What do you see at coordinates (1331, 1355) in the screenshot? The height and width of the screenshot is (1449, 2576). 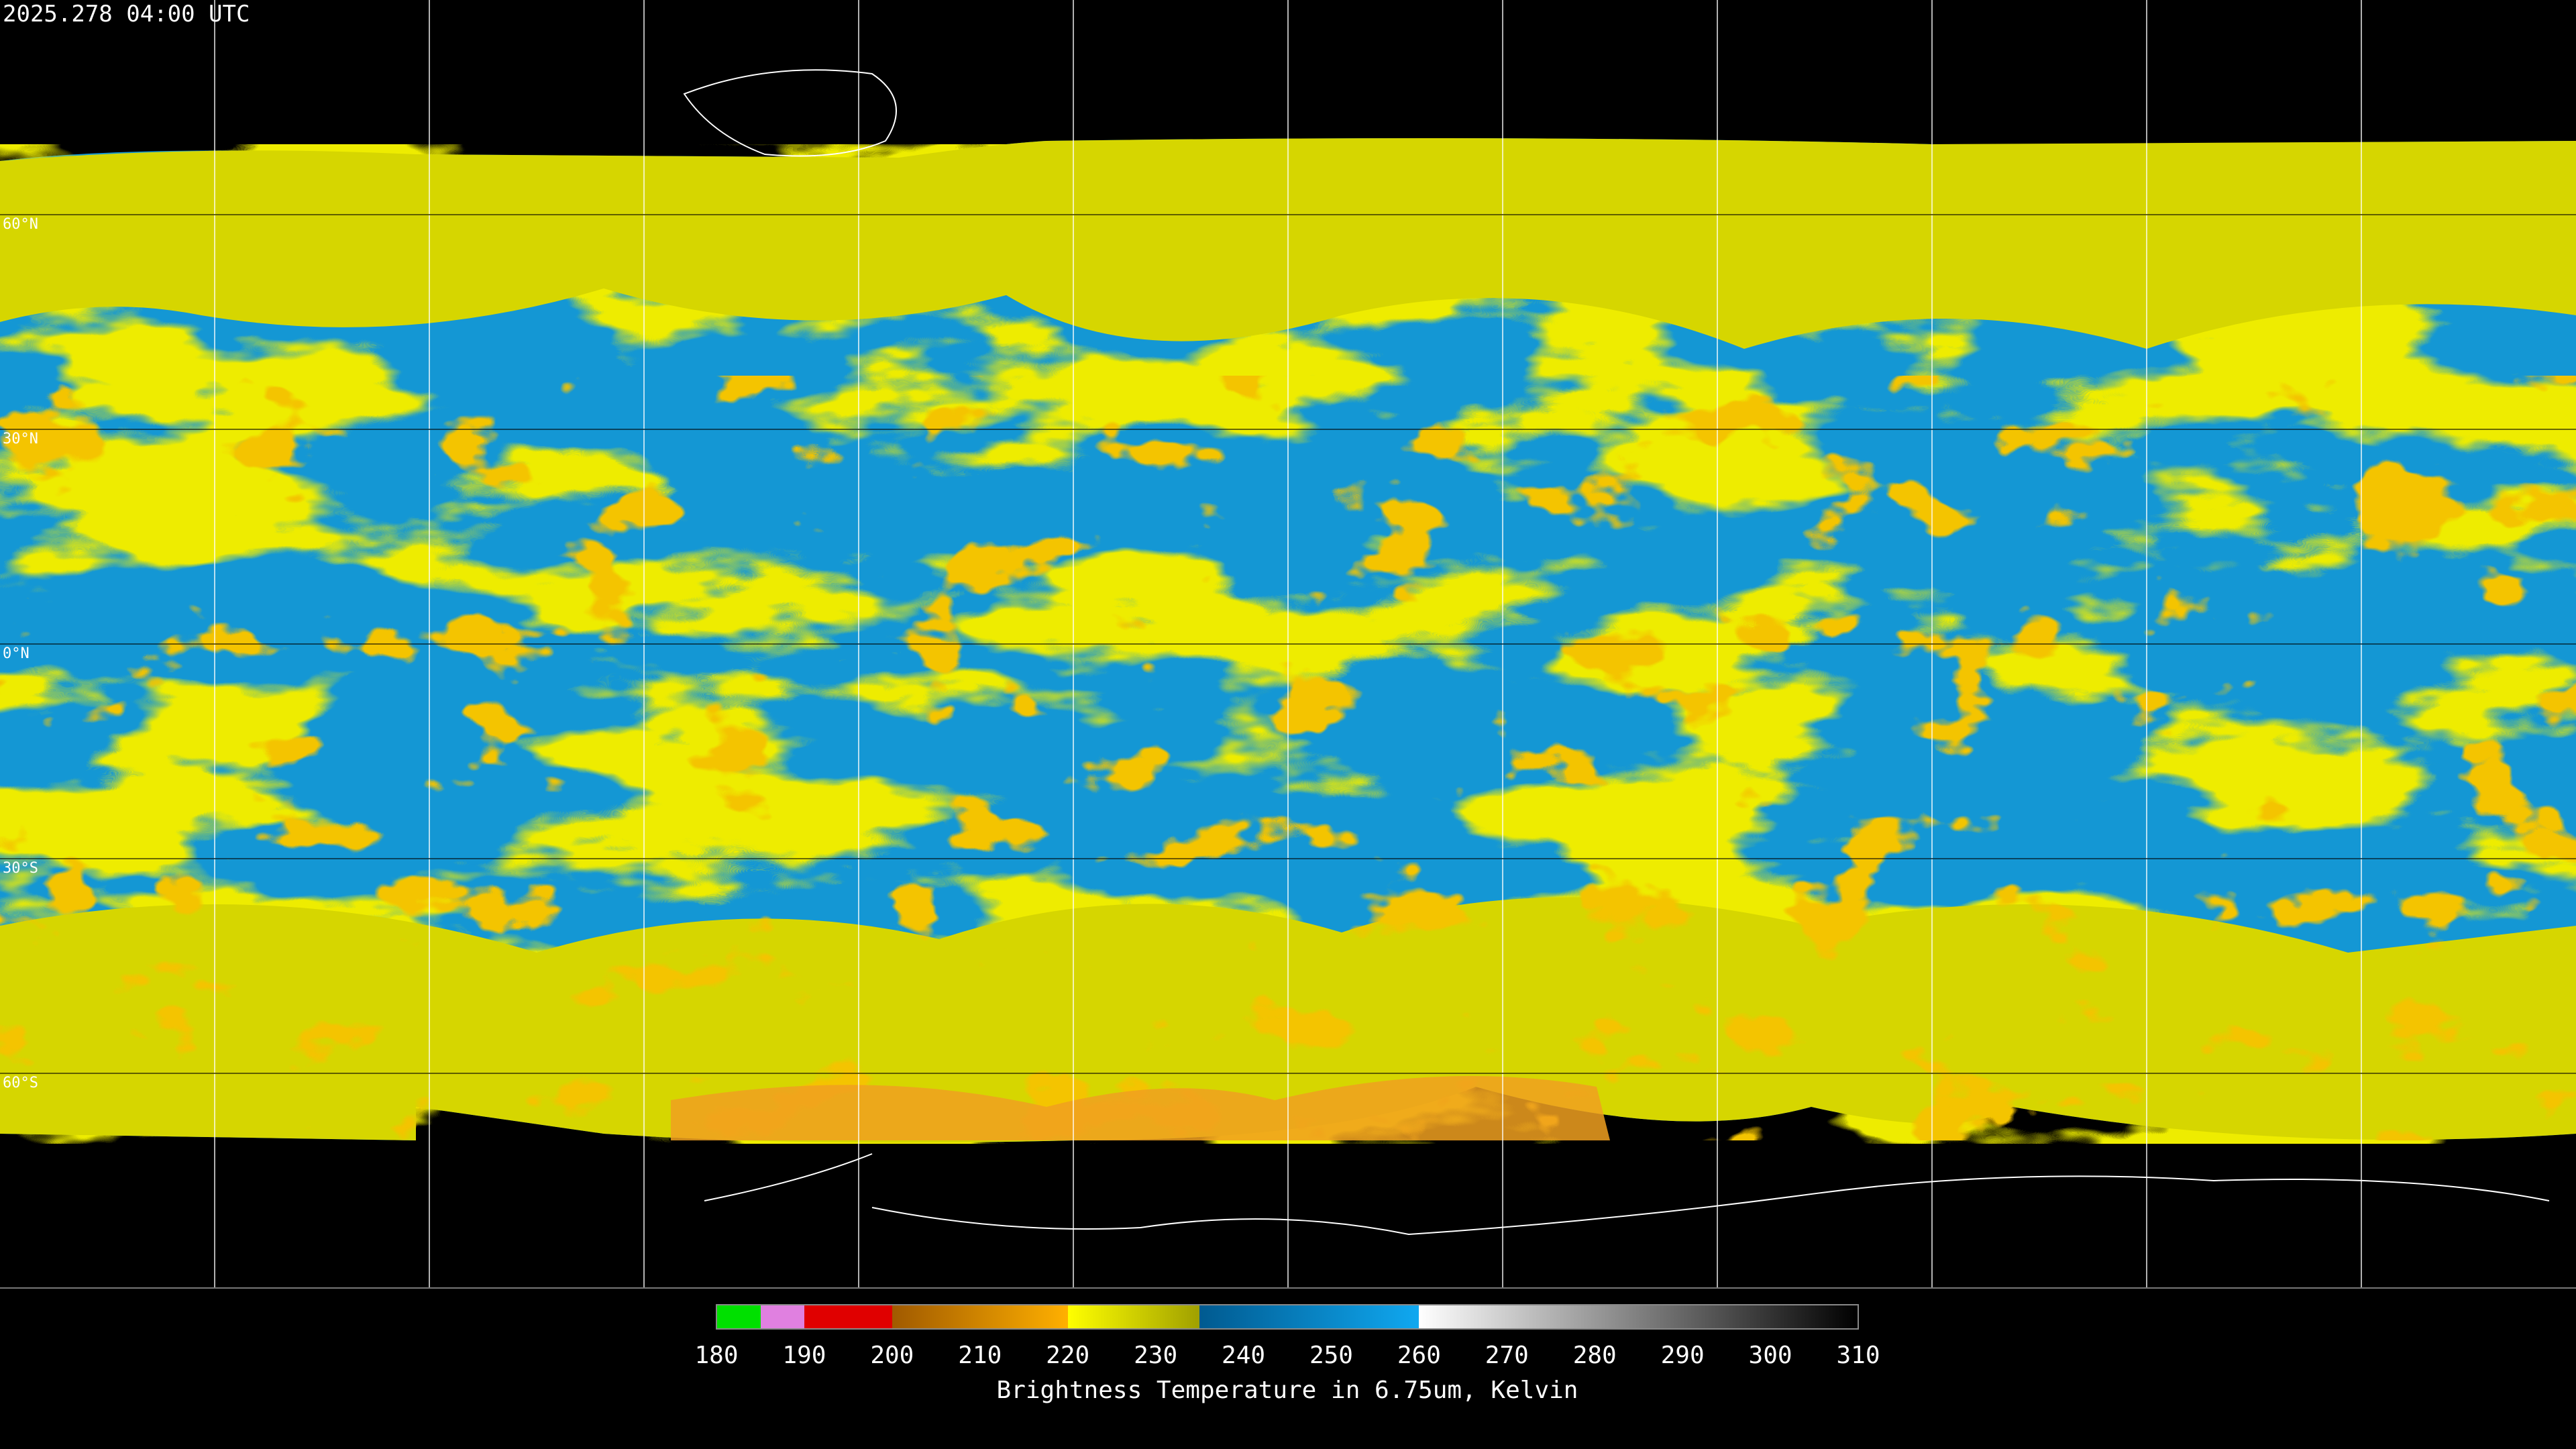 I see `colorbar-tick-label: 250` at bounding box center [1331, 1355].